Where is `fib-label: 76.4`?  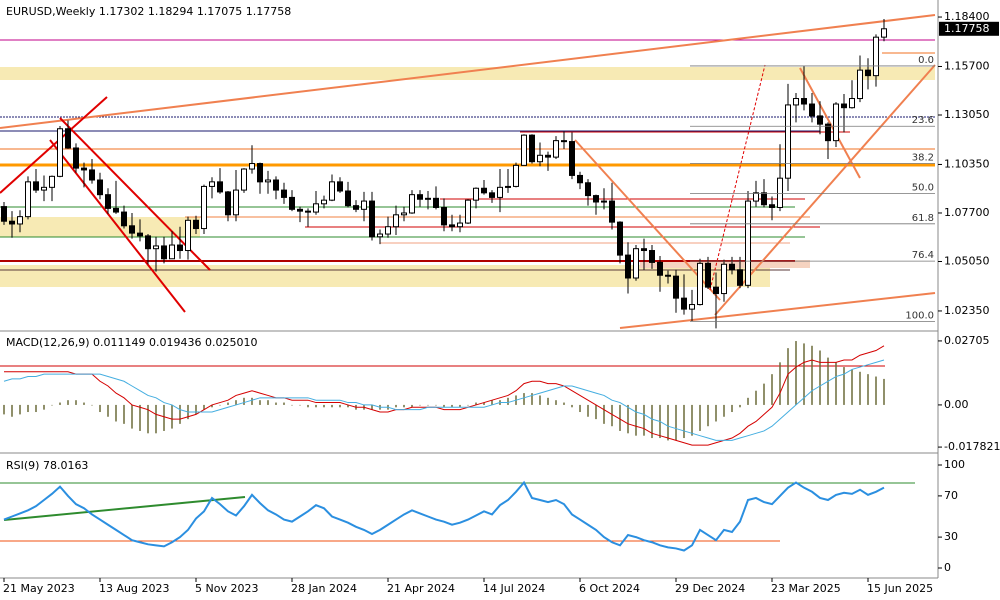
fib-label: 76.4 is located at coordinates (923, 255).